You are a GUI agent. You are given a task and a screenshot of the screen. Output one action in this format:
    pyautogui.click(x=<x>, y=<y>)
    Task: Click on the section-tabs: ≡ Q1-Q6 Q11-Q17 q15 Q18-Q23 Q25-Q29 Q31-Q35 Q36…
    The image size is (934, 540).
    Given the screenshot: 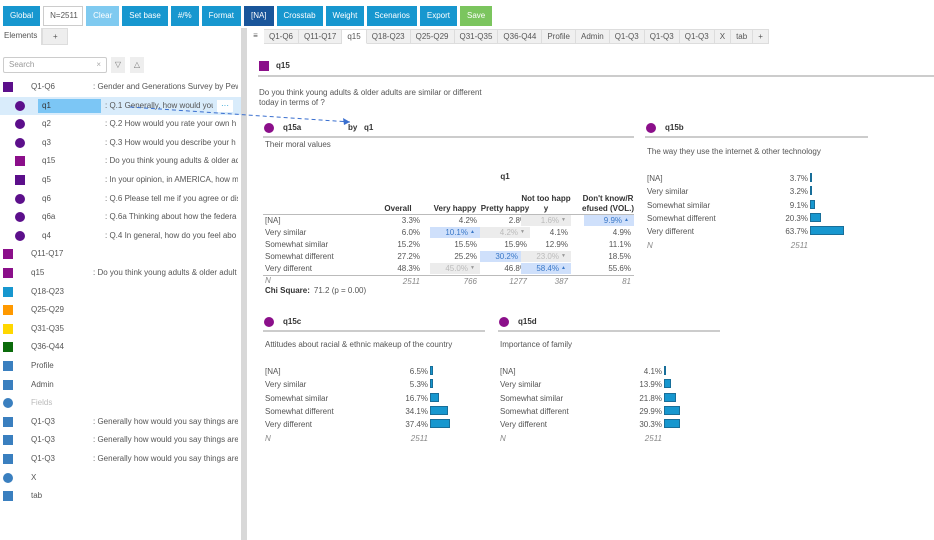 What is the action you would take?
    pyautogui.click(x=508, y=36)
    